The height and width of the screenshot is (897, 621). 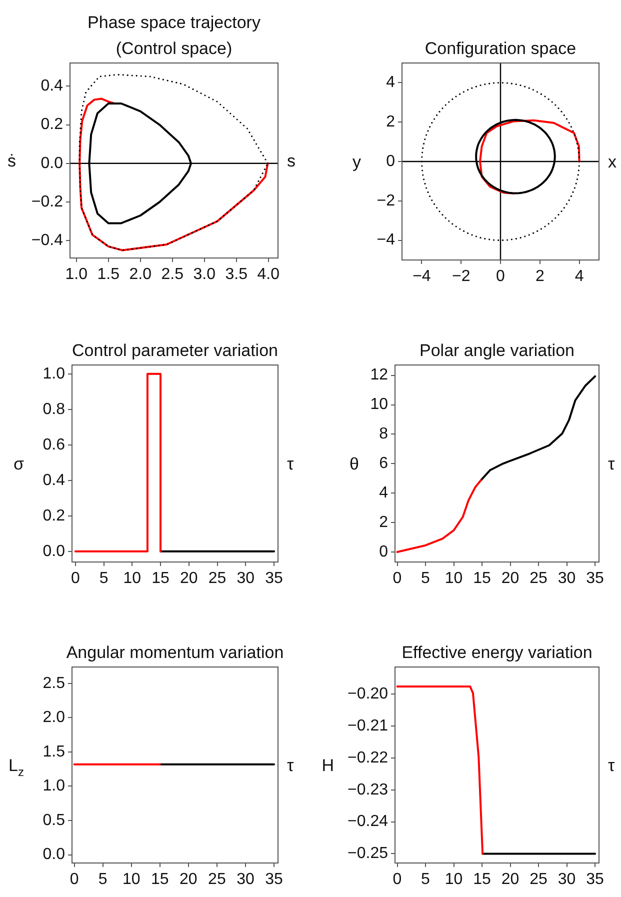 I want to click on y-tick-label: −4, so click(x=386, y=240).